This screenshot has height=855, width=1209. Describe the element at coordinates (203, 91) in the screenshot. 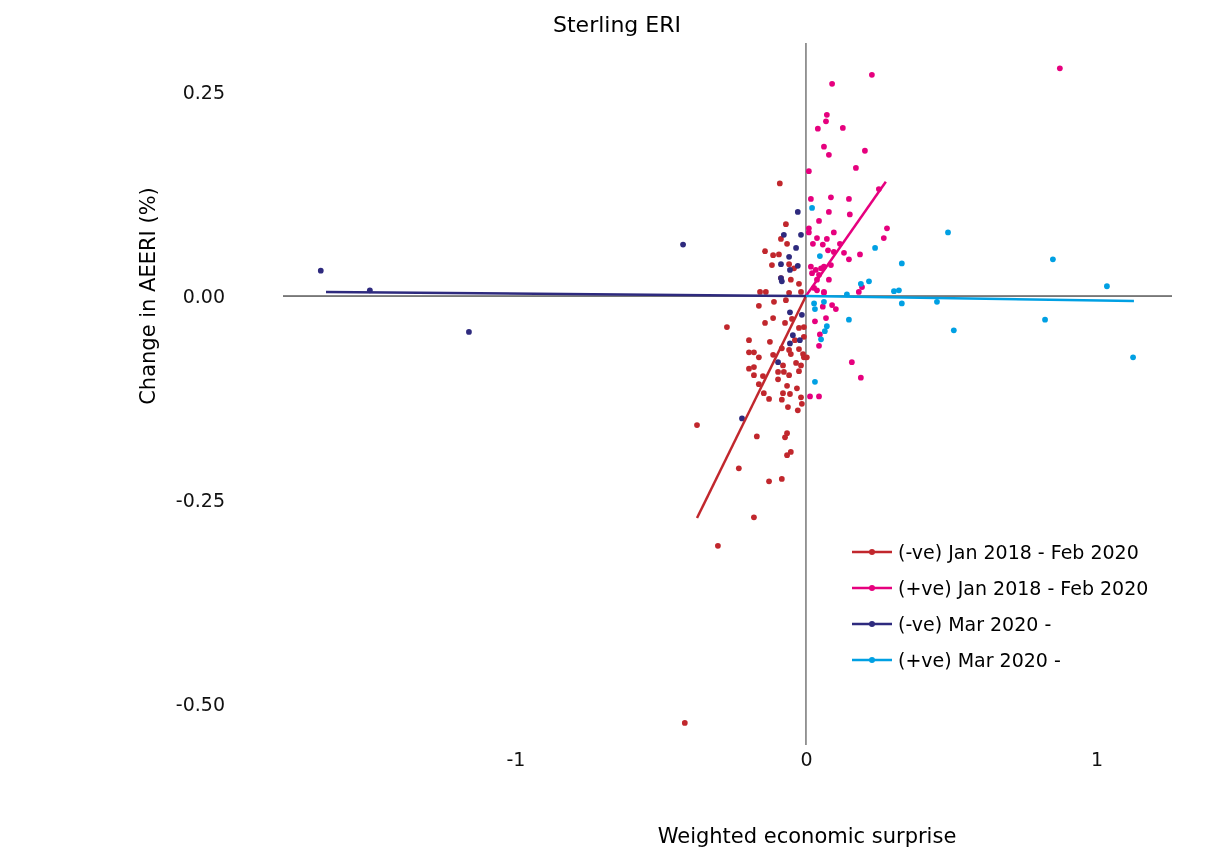

I see `y-tick-label: 0.25` at that location.